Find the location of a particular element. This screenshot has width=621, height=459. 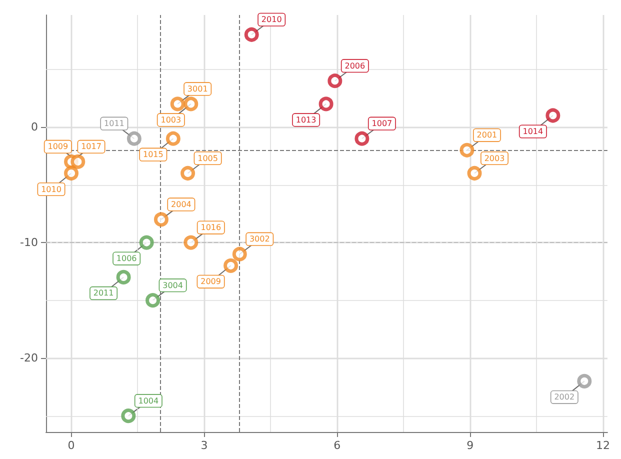

y-tick-label: 0 is located at coordinates (34, 127).